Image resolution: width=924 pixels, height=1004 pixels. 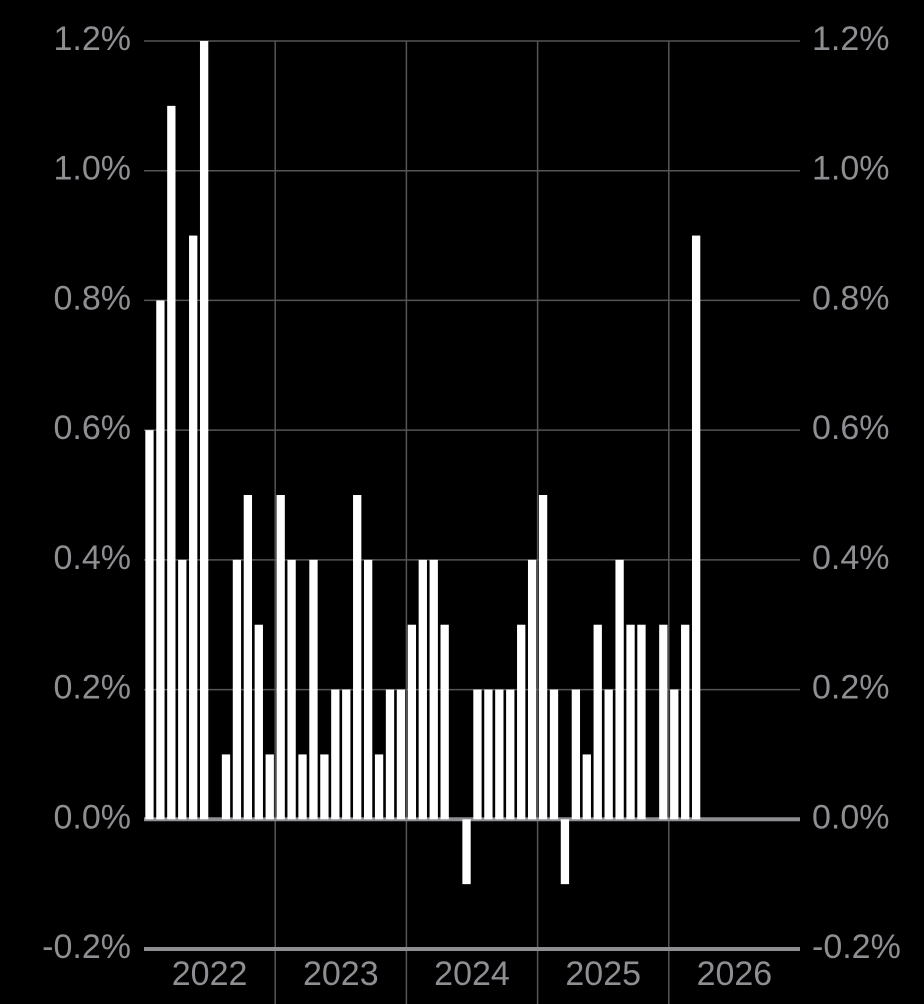 What do you see at coordinates (93, 298) in the screenshot?
I see `y-tick-label: 0.8%` at bounding box center [93, 298].